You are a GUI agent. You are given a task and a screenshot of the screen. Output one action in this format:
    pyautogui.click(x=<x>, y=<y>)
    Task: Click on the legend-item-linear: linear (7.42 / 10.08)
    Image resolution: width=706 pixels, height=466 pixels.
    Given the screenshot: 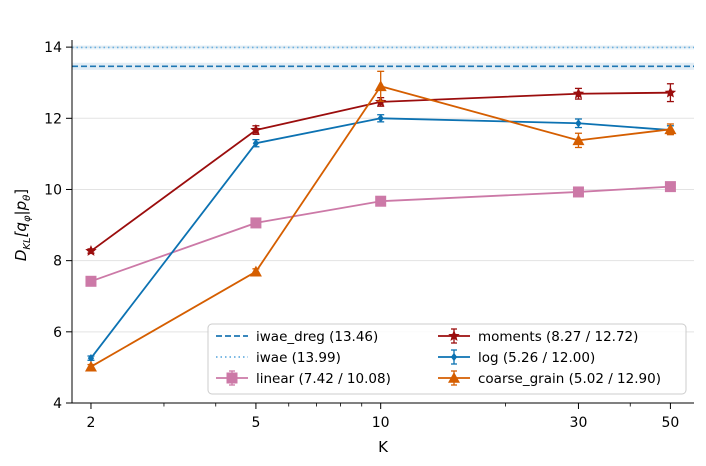 What is the action you would take?
    pyautogui.click(x=303, y=378)
    